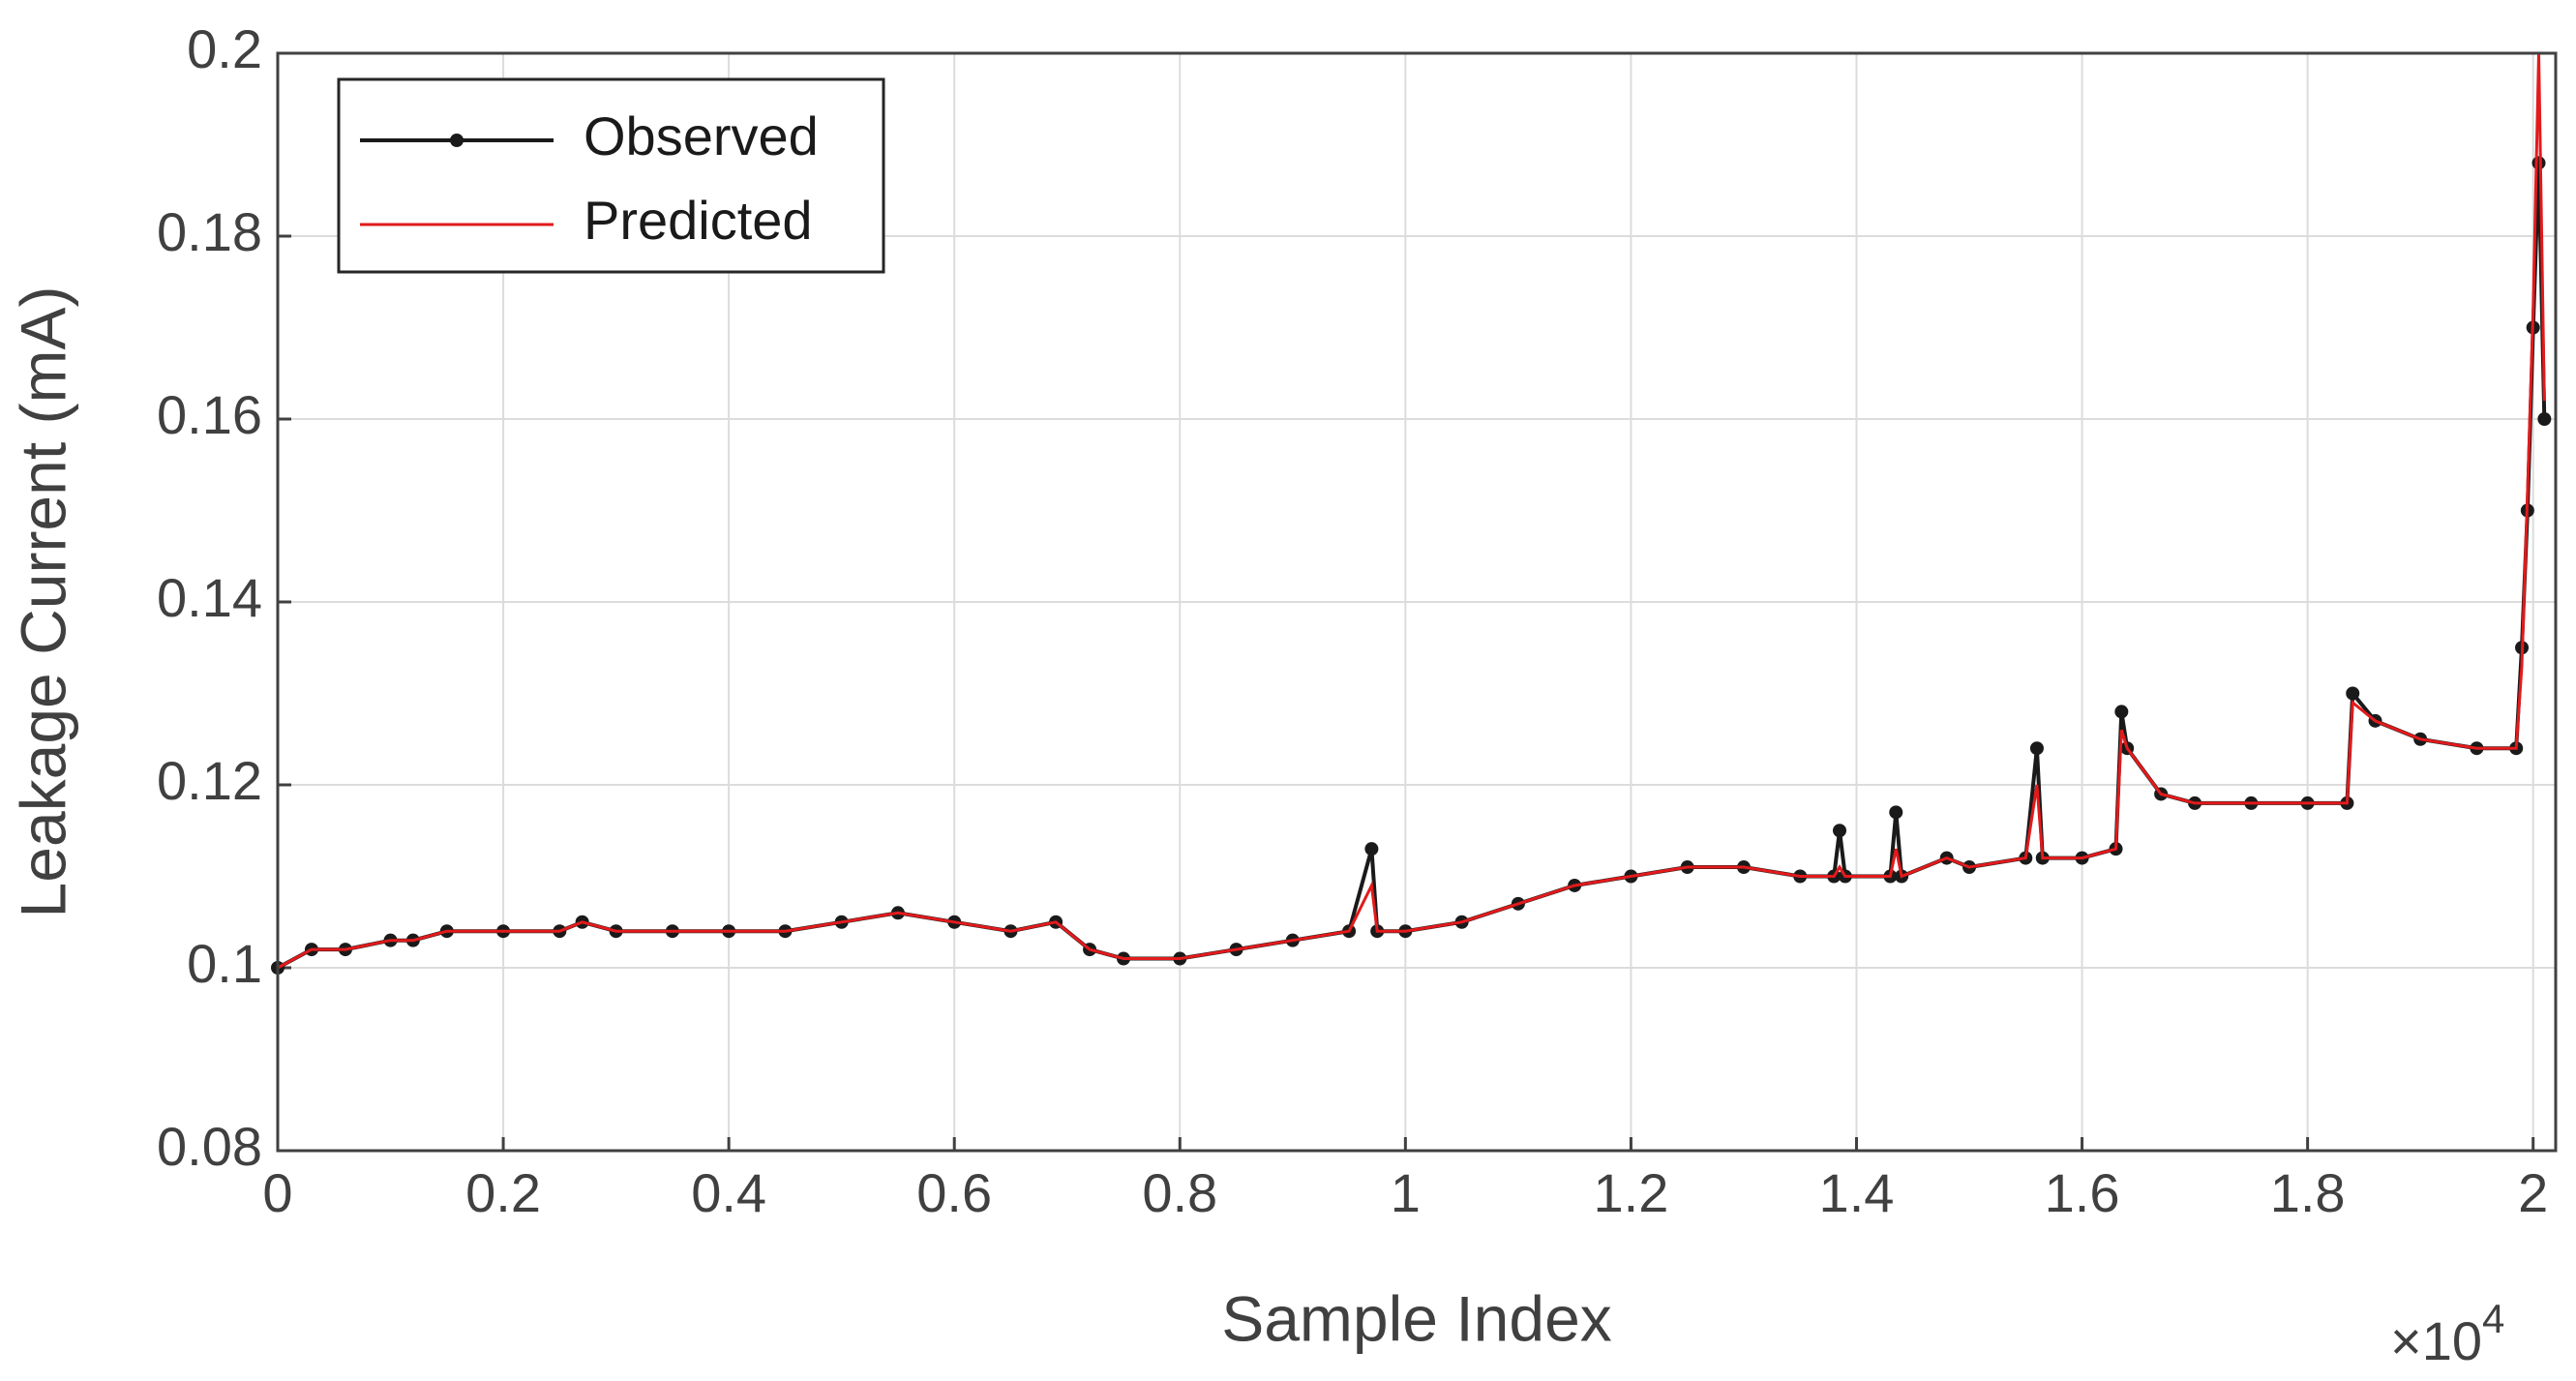 Image resolution: width=2576 pixels, height=1381 pixels. What do you see at coordinates (701, 135) in the screenshot?
I see `legend-label: Observed` at bounding box center [701, 135].